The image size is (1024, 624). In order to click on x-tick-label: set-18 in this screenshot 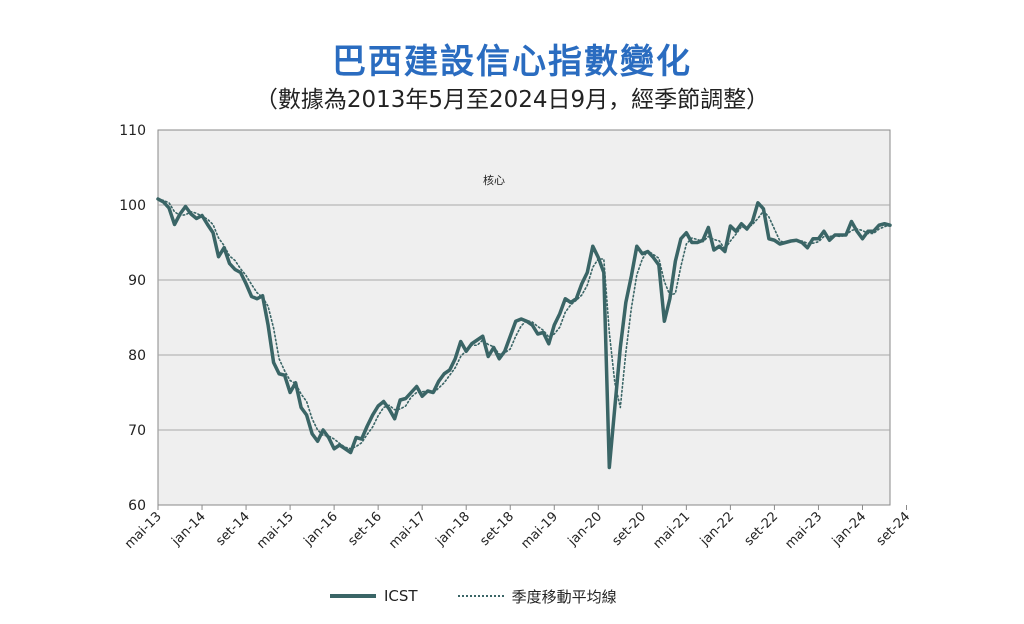, I will do `click(497, 529)`.